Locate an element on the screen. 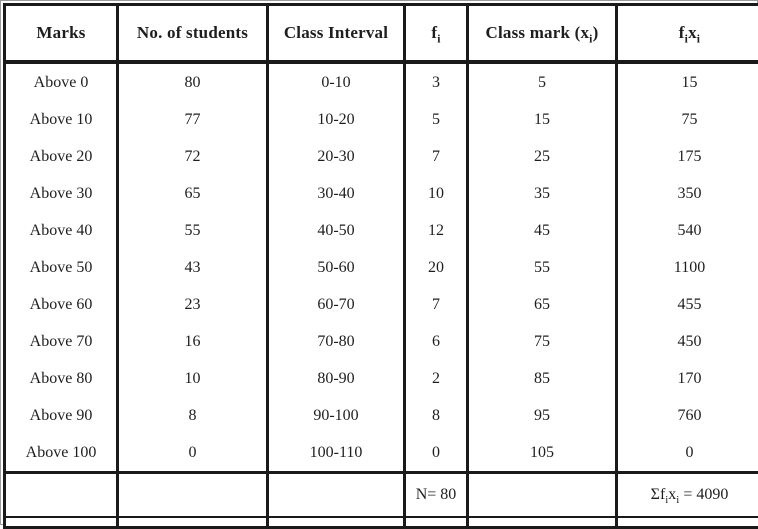 This screenshot has height=529, width=758. cell-marks: Above 0 is located at coordinates (61, 81).